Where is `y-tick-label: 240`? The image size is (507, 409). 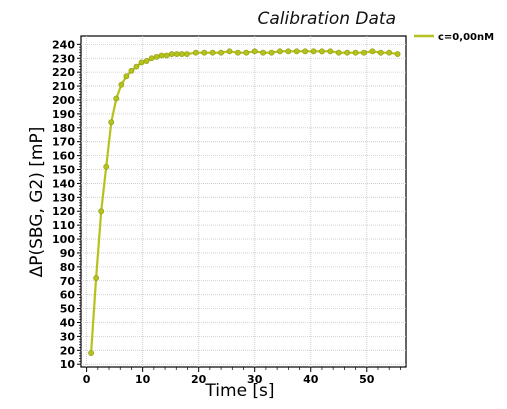
y-tick-label: 240 is located at coordinates (63, 44).